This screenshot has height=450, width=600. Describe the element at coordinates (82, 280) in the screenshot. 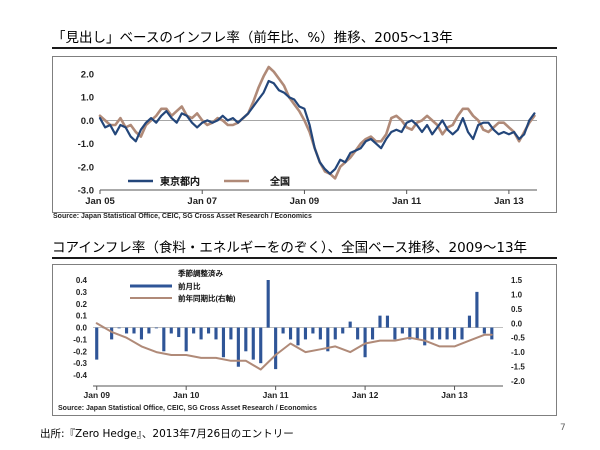

I see `chart2-left-tick-label: 0.4` at that location.